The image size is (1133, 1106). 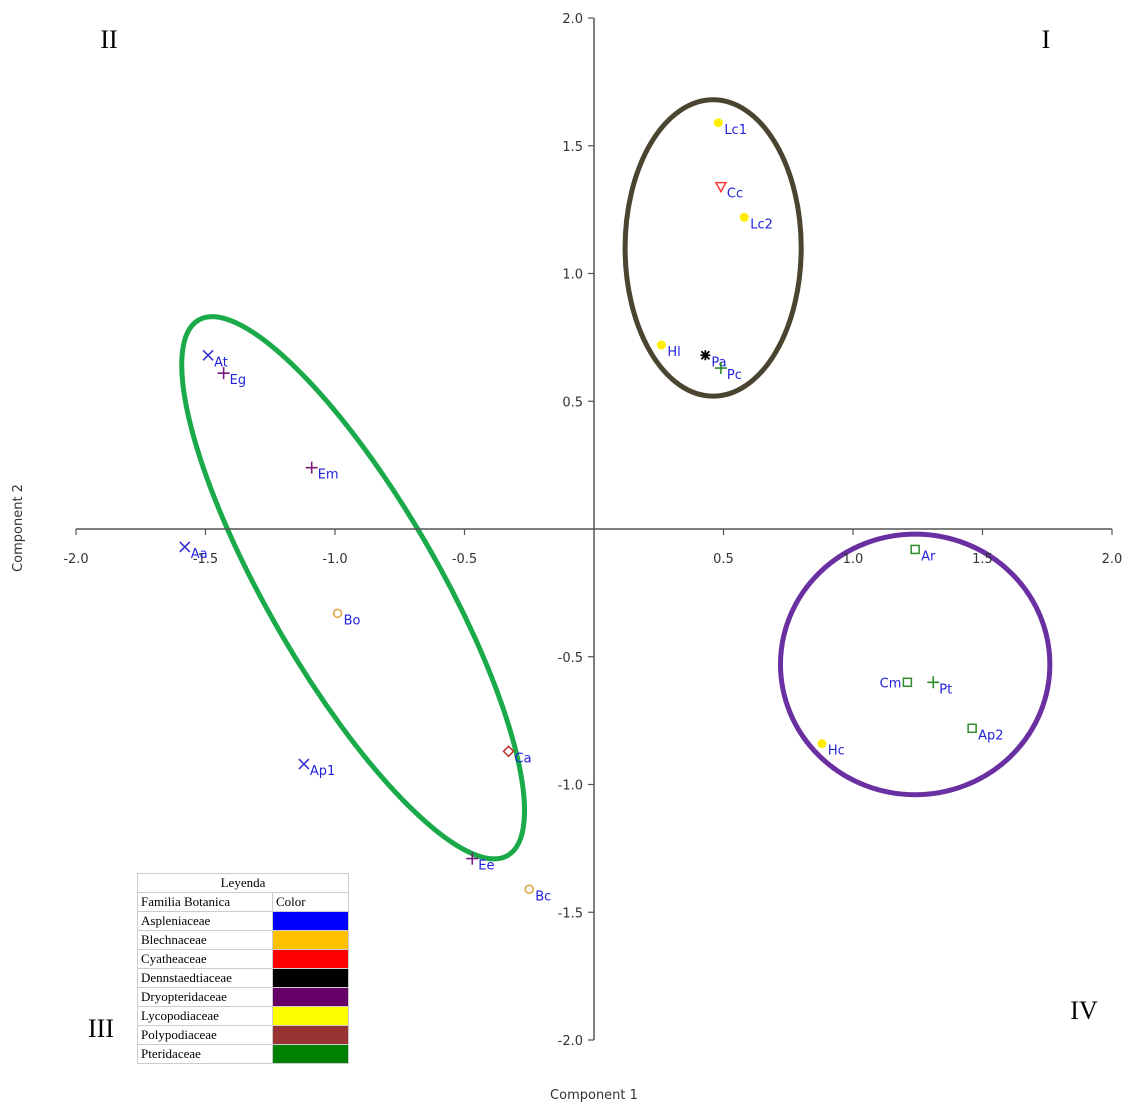 What do you see at coordinates (723, 559) in the screenshot?
I see `x-tick-label: 0.5` at bounding box center [723, 559].